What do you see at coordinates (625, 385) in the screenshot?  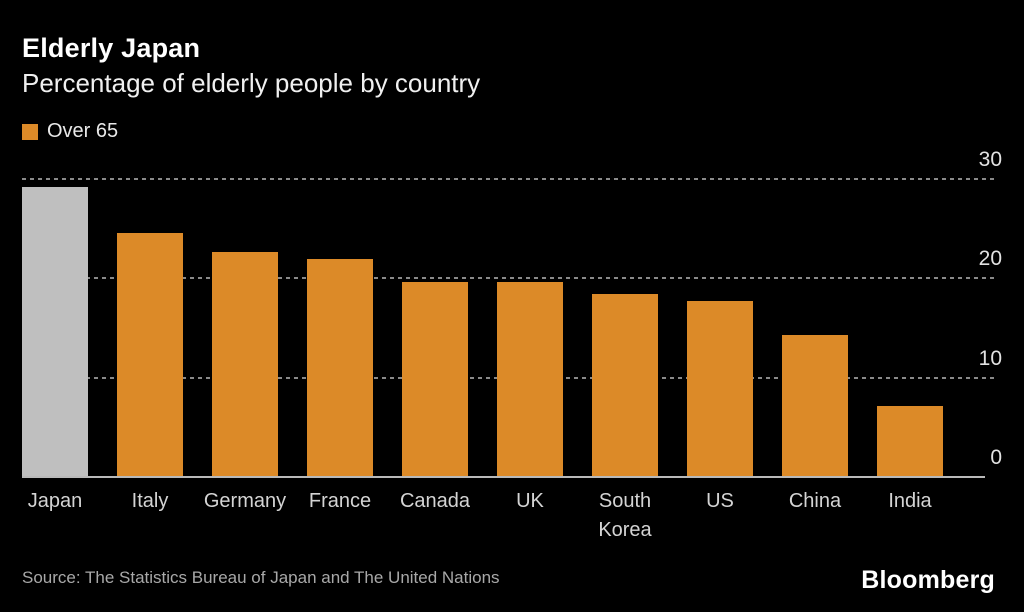 I see `bar-south-korea` at bounding box center [625, 385].